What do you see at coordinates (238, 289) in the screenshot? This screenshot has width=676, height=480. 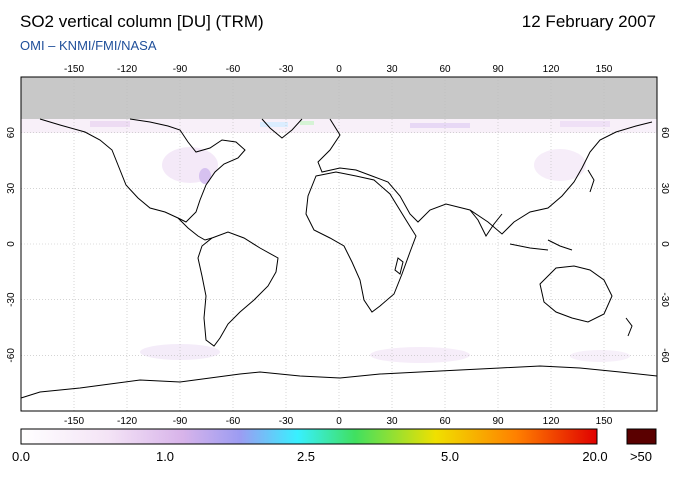 I see `coast-south-america` at bounding box center [238, 289].